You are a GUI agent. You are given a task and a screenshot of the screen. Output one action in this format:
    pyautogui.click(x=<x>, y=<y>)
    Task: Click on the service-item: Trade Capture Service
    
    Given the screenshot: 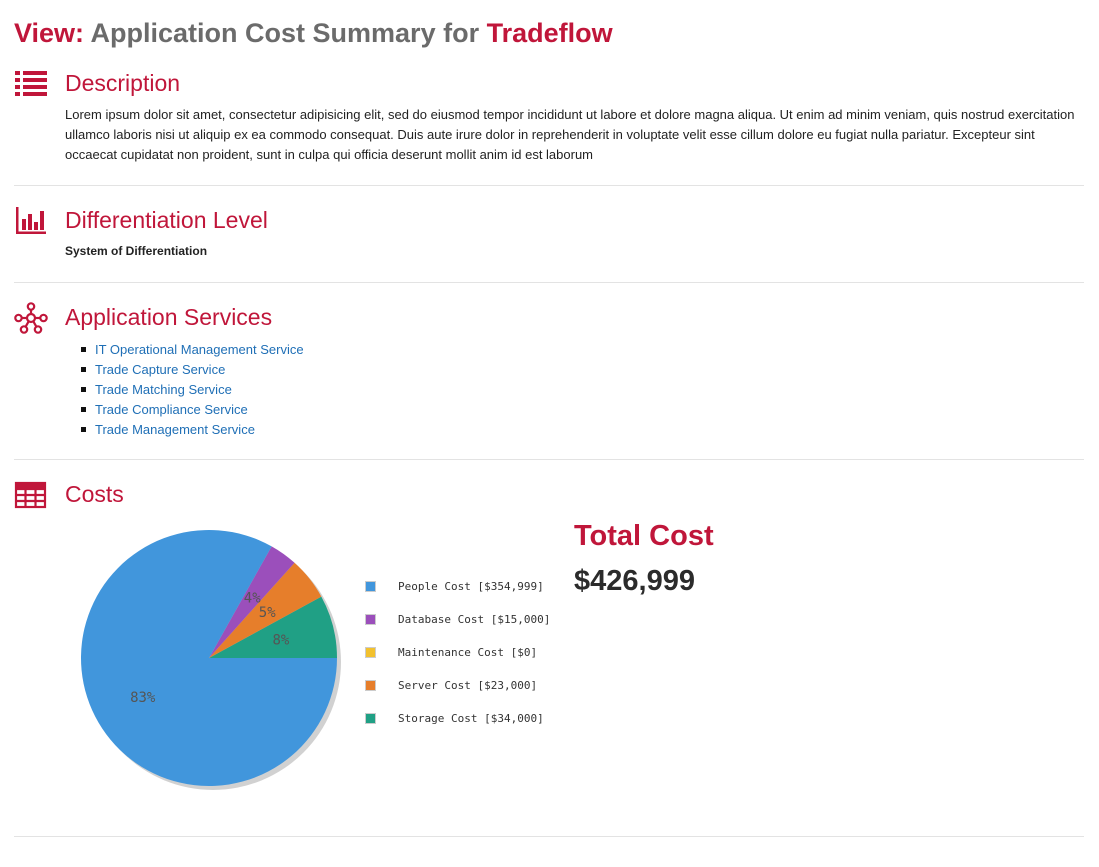 What is the action you would take?
    pyautogui.click(x=192, y=370)
    